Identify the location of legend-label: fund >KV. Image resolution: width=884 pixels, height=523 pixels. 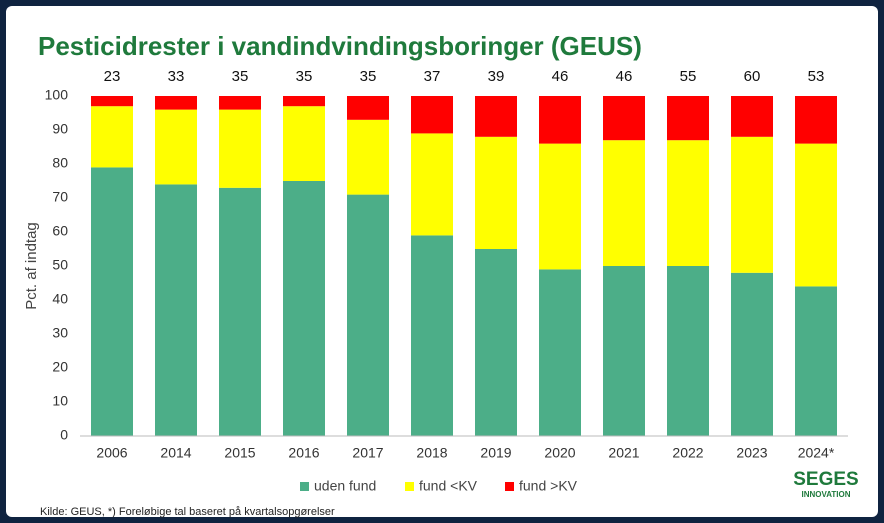
(548, 486).